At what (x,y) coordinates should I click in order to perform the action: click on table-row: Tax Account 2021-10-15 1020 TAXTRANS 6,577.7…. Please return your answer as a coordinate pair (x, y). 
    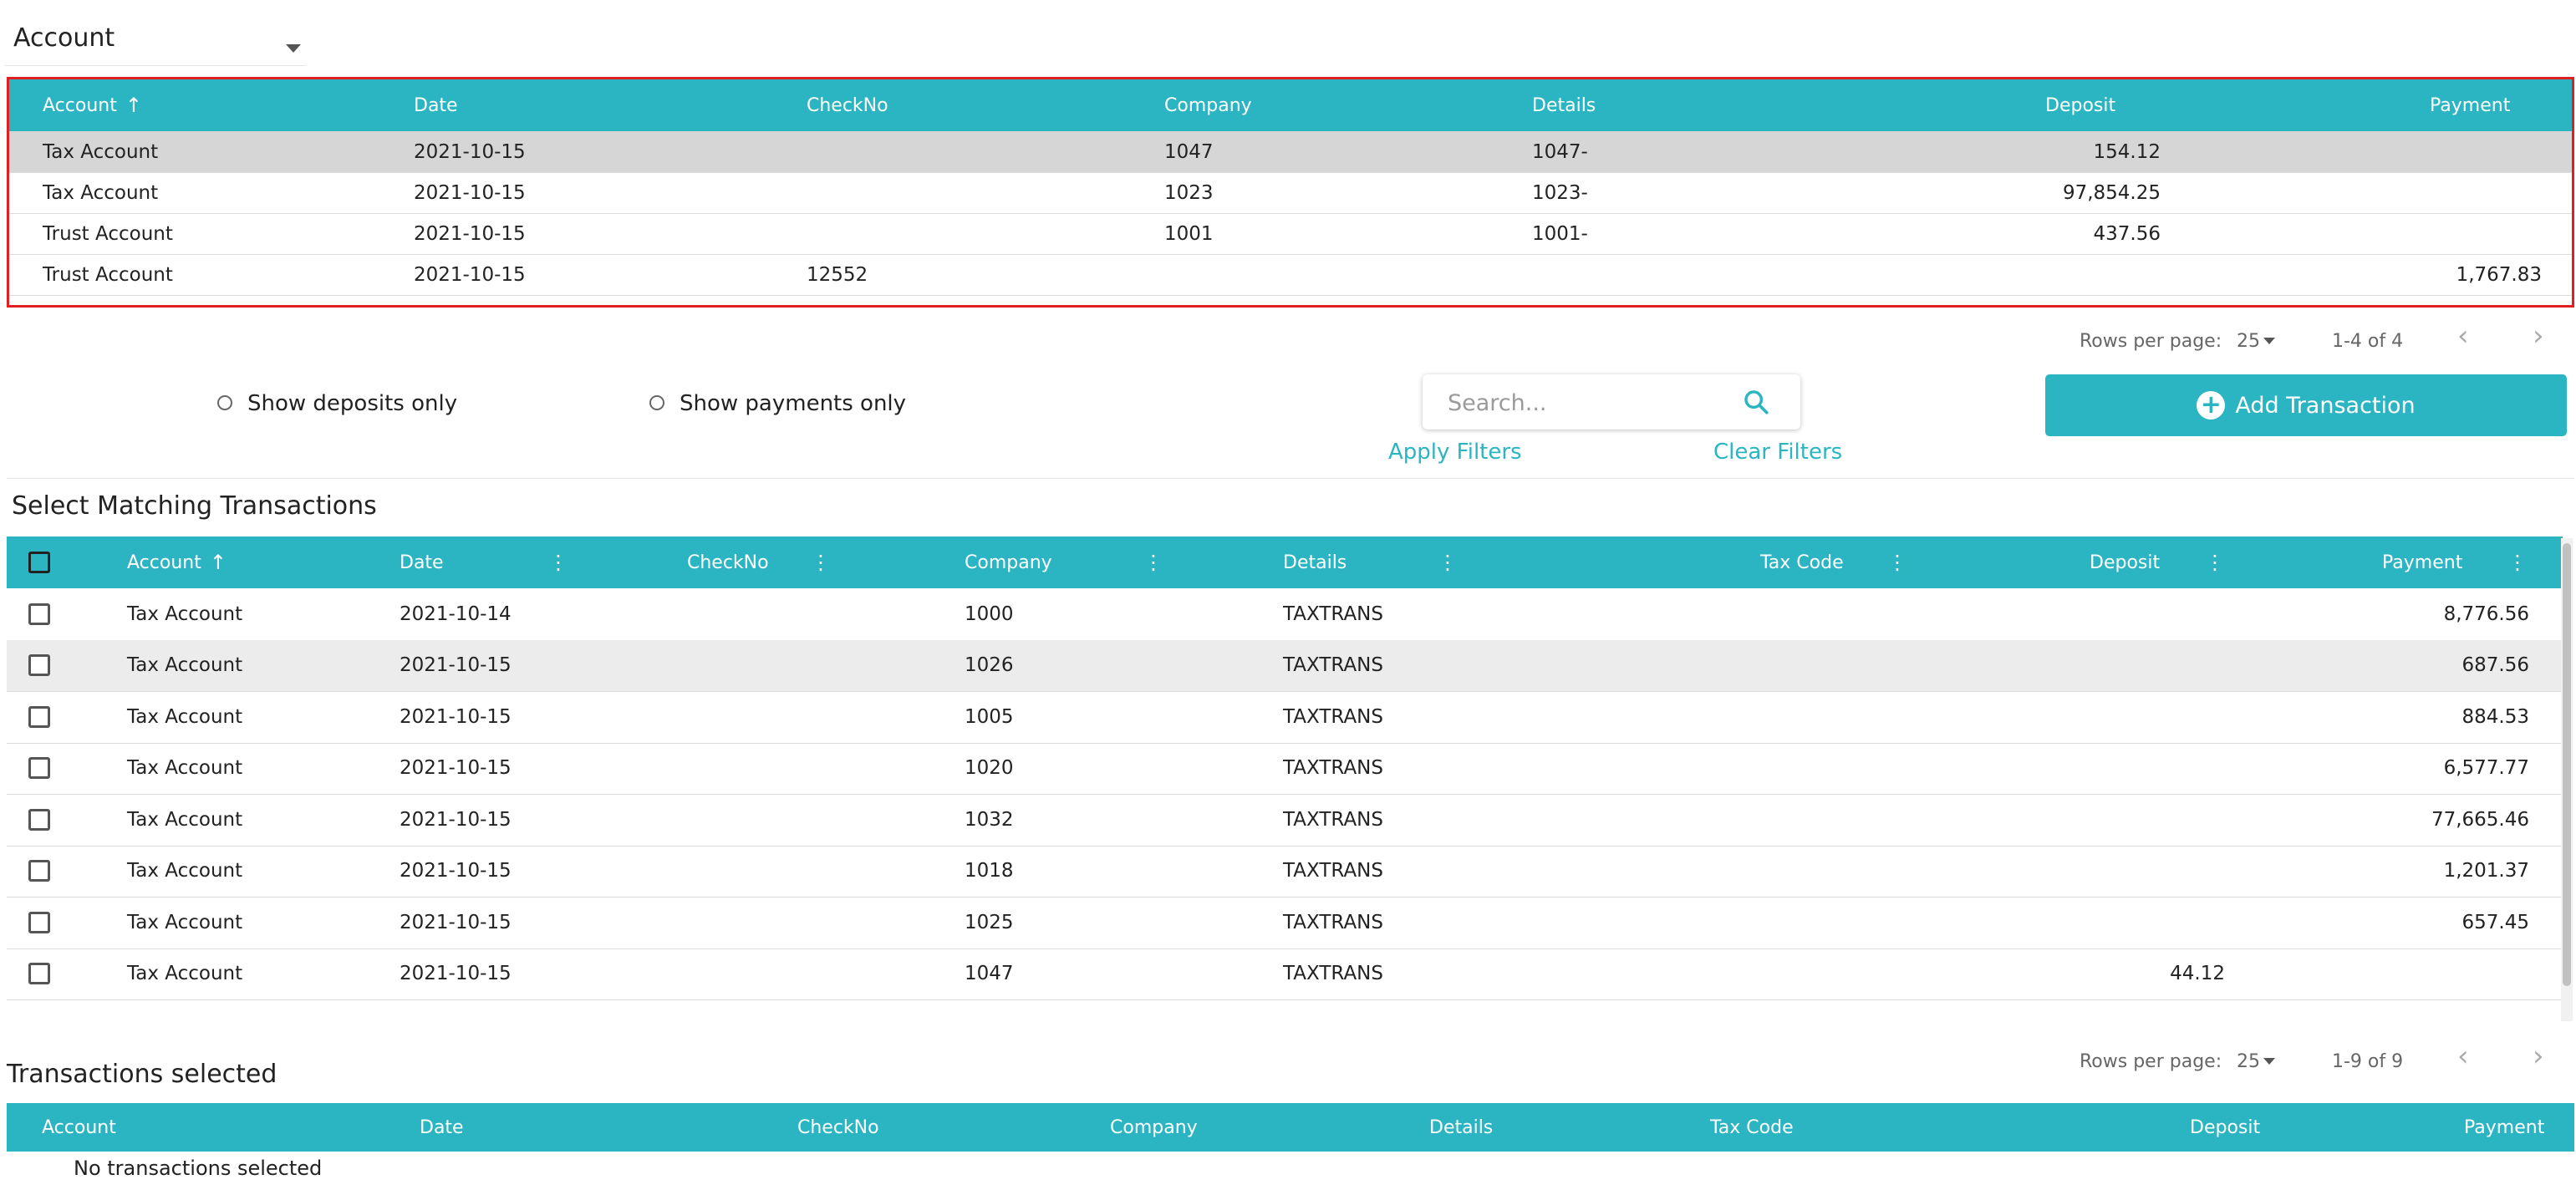
    Looking at the image, I should click on (1285, 769).